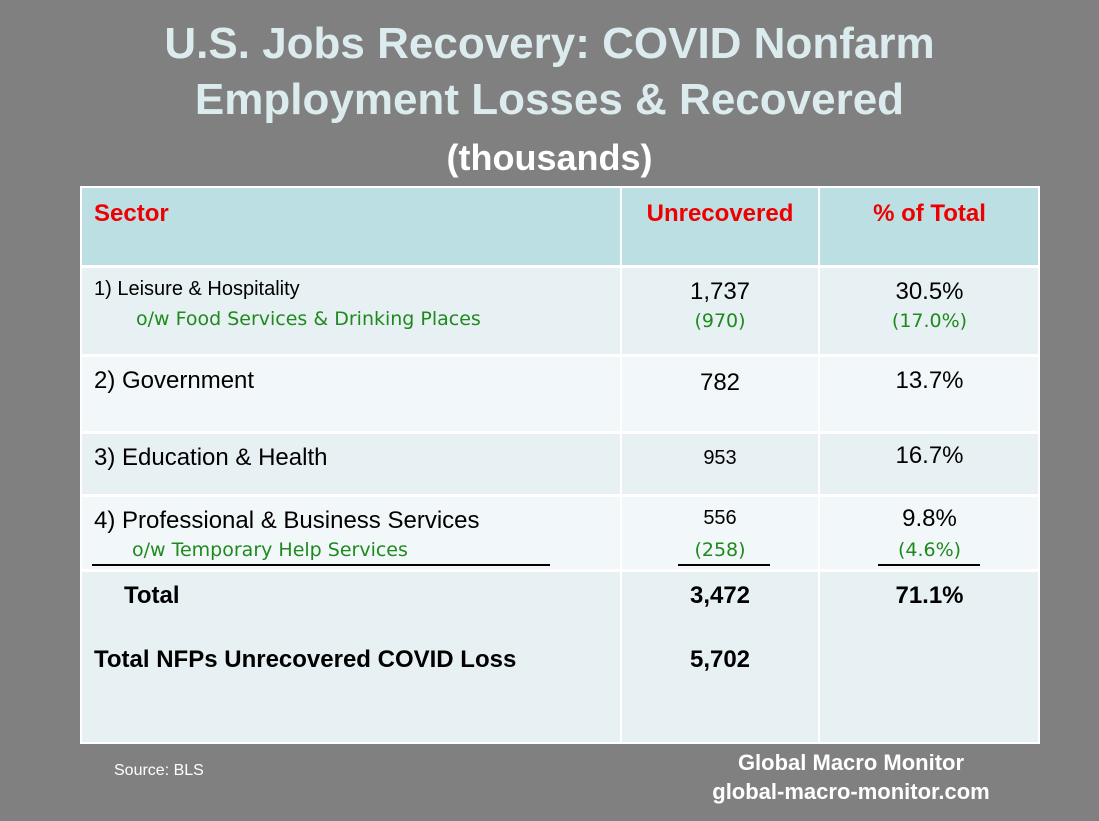 This screenshot has height=821, width=1099. Describe the element at coordinates (131, 213) in the screenshot. I see `header-sector: Sector` at that location.